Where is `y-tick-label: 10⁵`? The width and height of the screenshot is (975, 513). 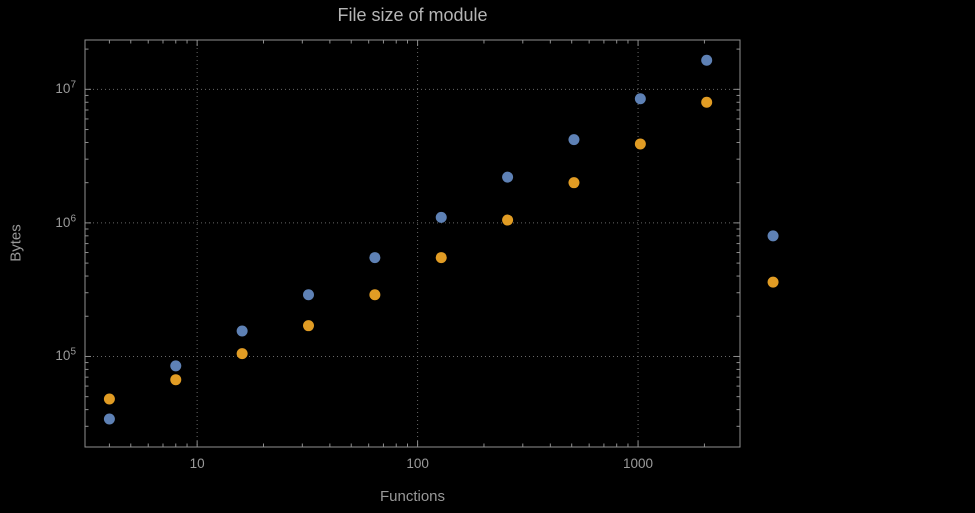 y-tick-label: 10⁵ is located at coordinates (65, 355).